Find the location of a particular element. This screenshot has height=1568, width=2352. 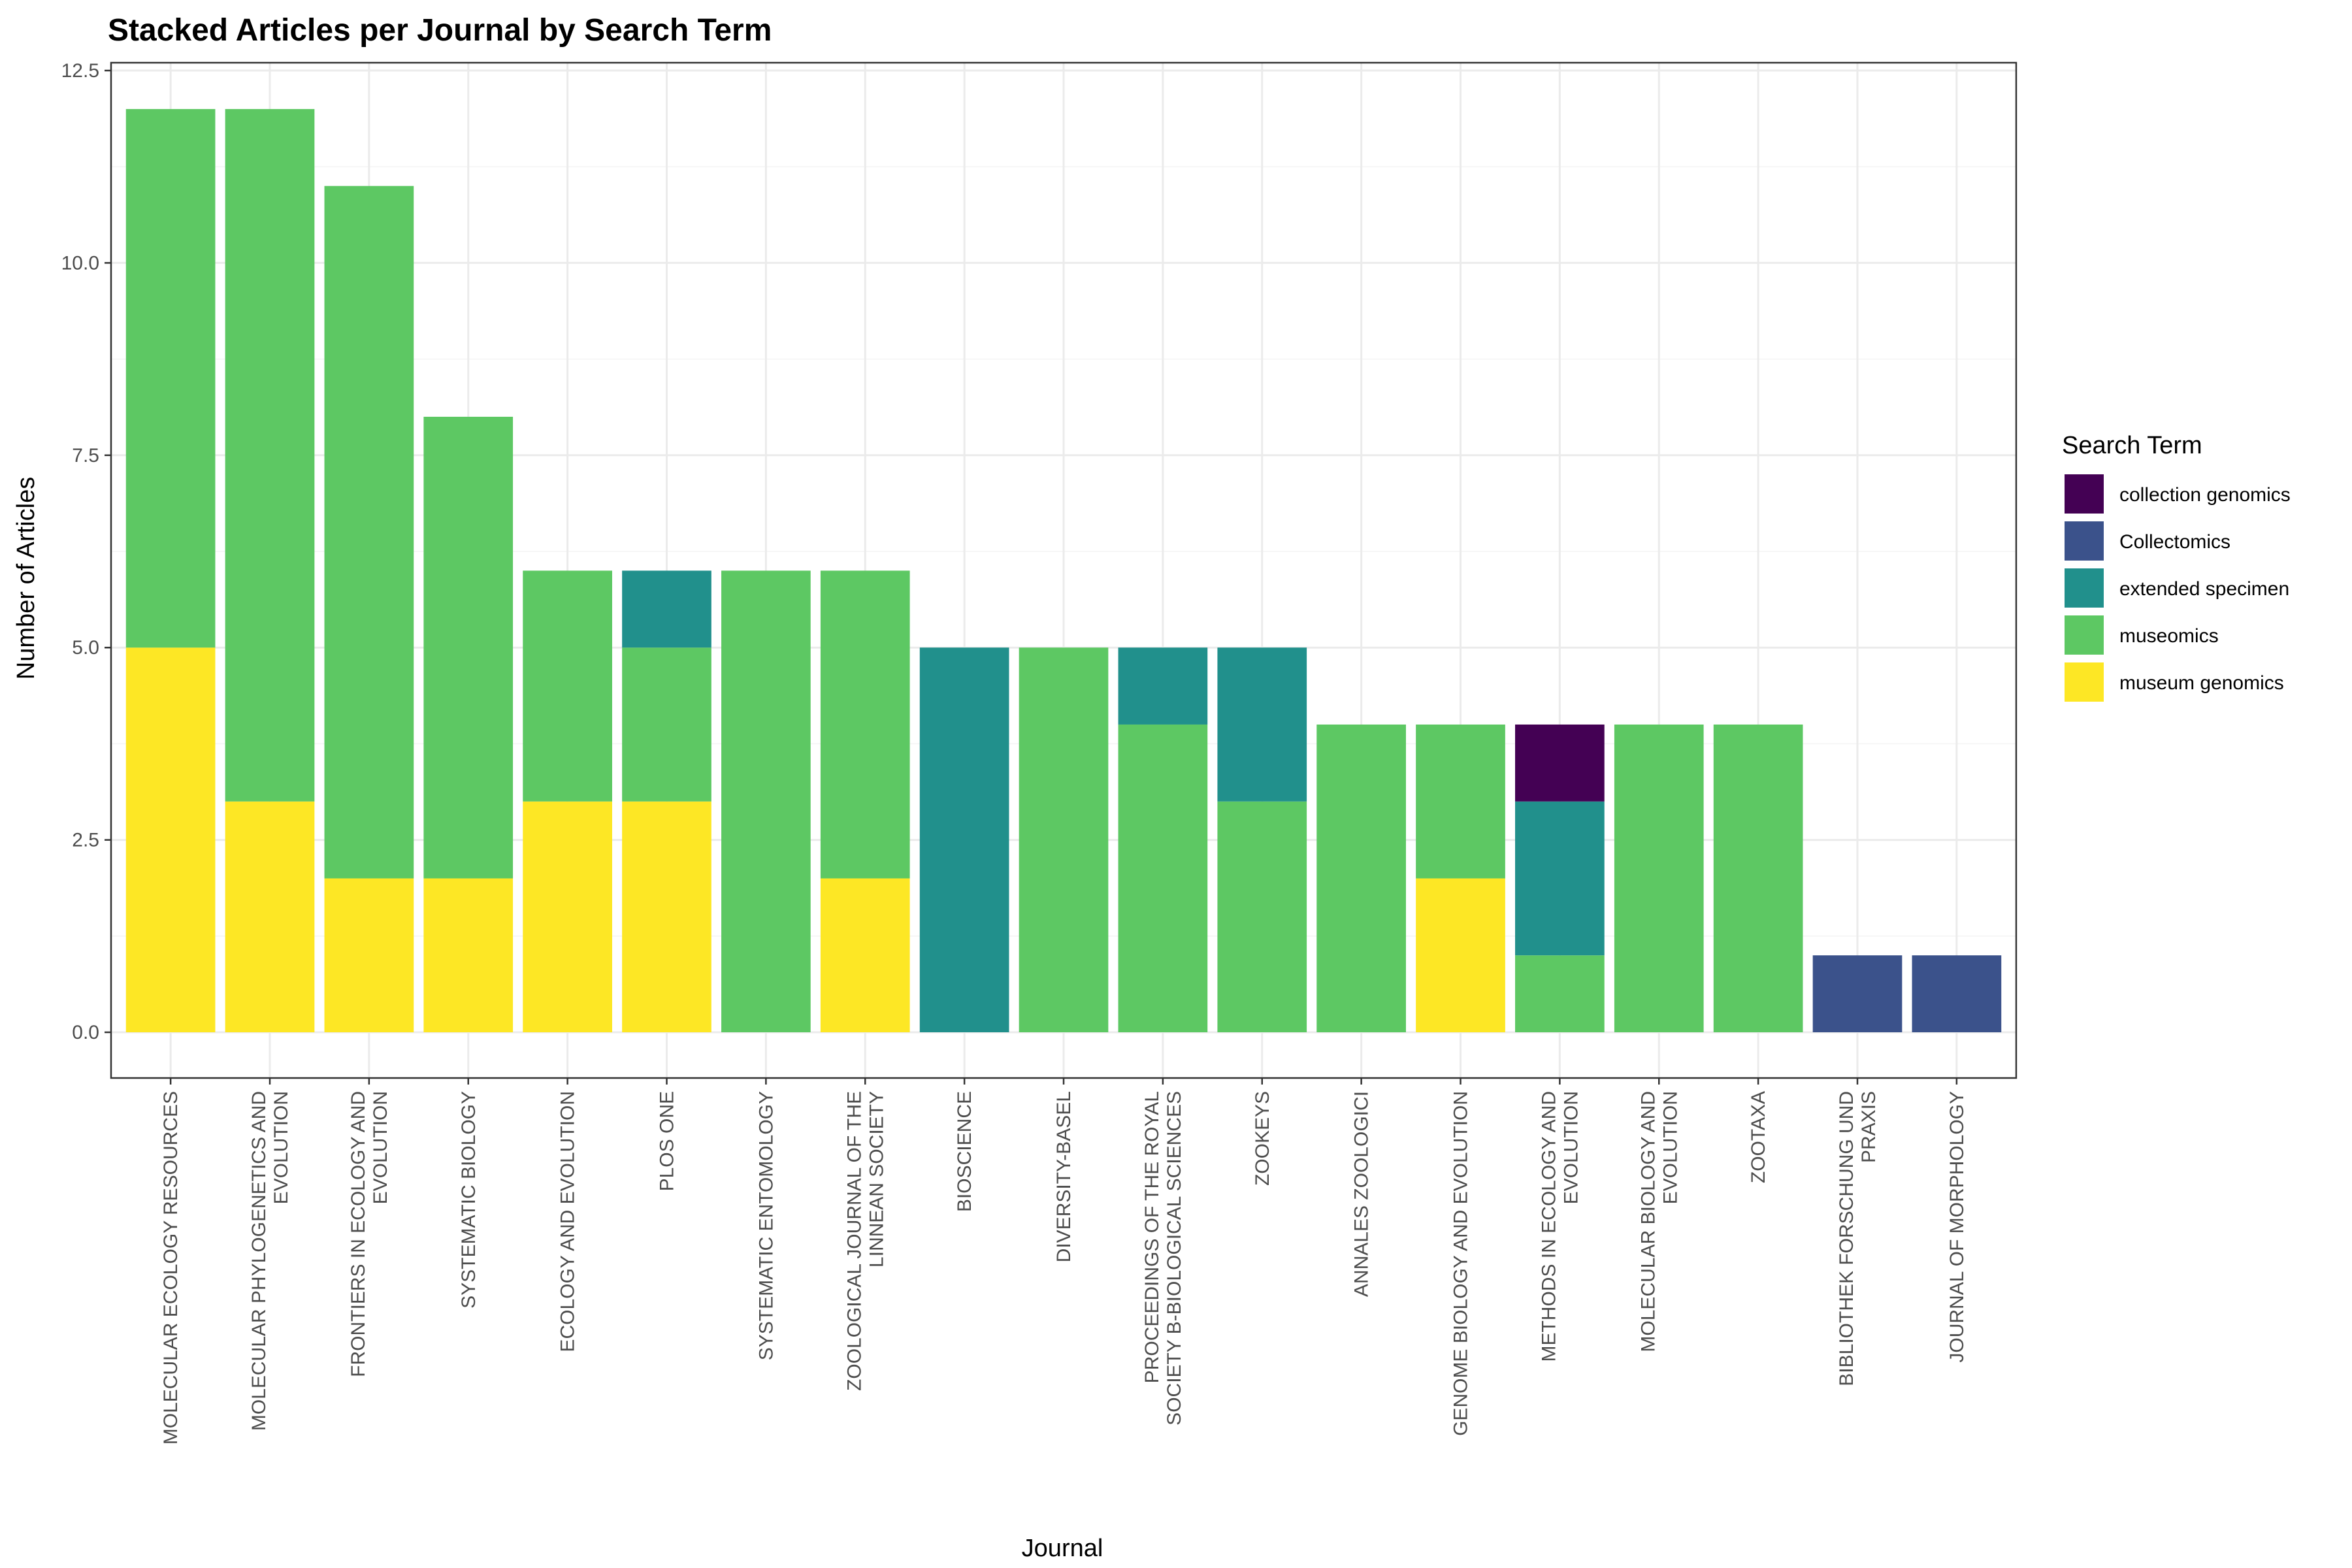

x-tick-label-text: ZOOLOGICAL JOURNAL OF THELINNEAN SOCIETY is located at coordinates (865, 1241).